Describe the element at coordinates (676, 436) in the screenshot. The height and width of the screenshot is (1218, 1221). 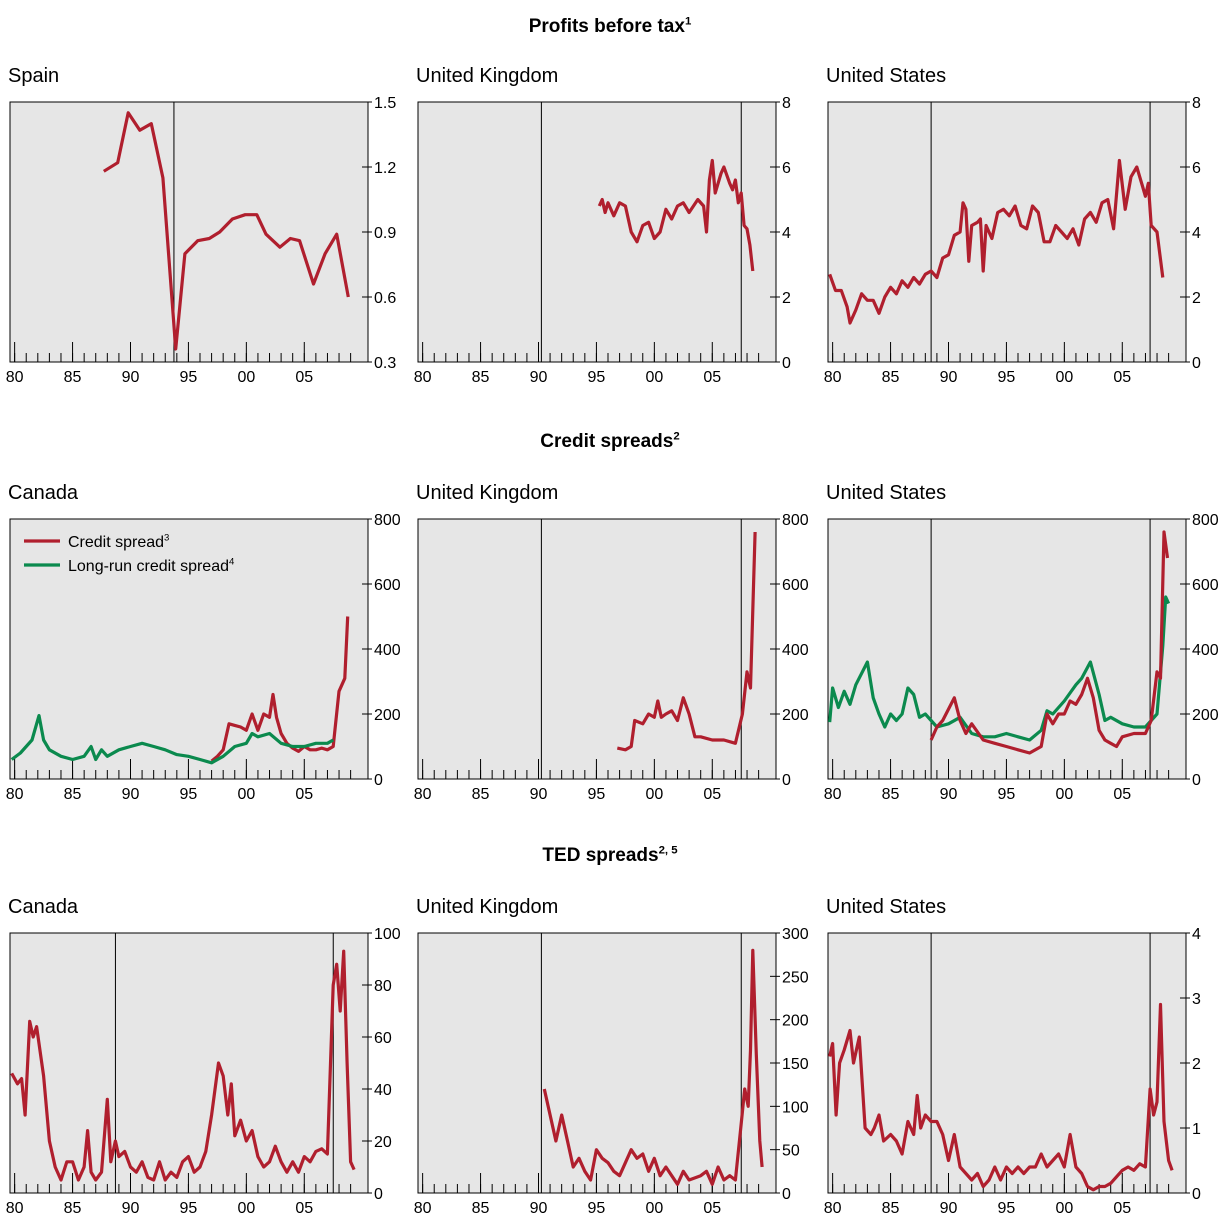
I see `section-title-note: 2` at that location.